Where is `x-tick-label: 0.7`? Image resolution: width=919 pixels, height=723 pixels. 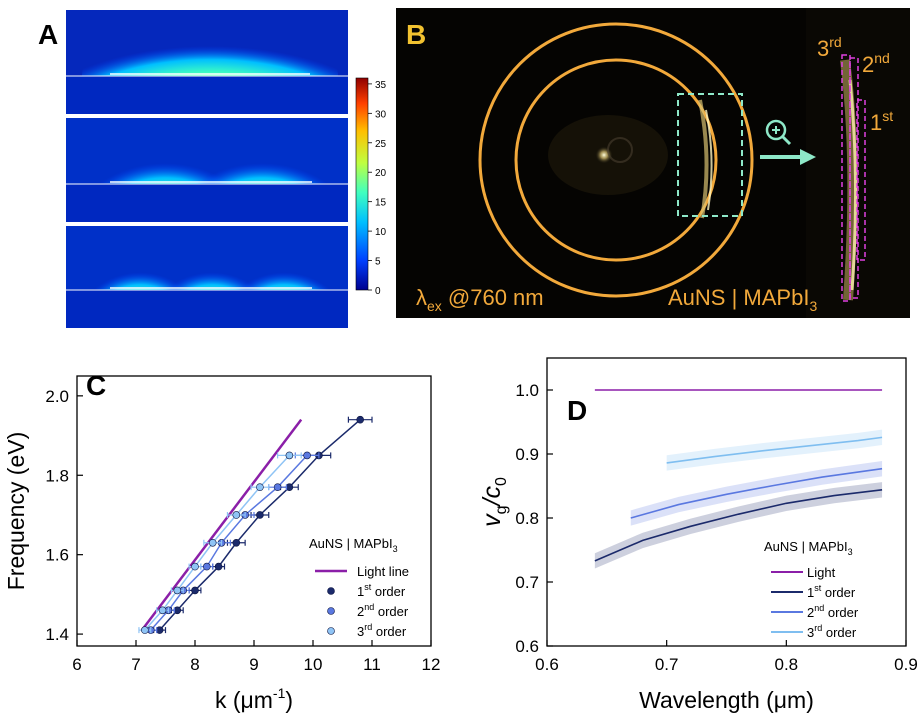
x-tick-label: 0.7 is located at coordinates (667, 664).